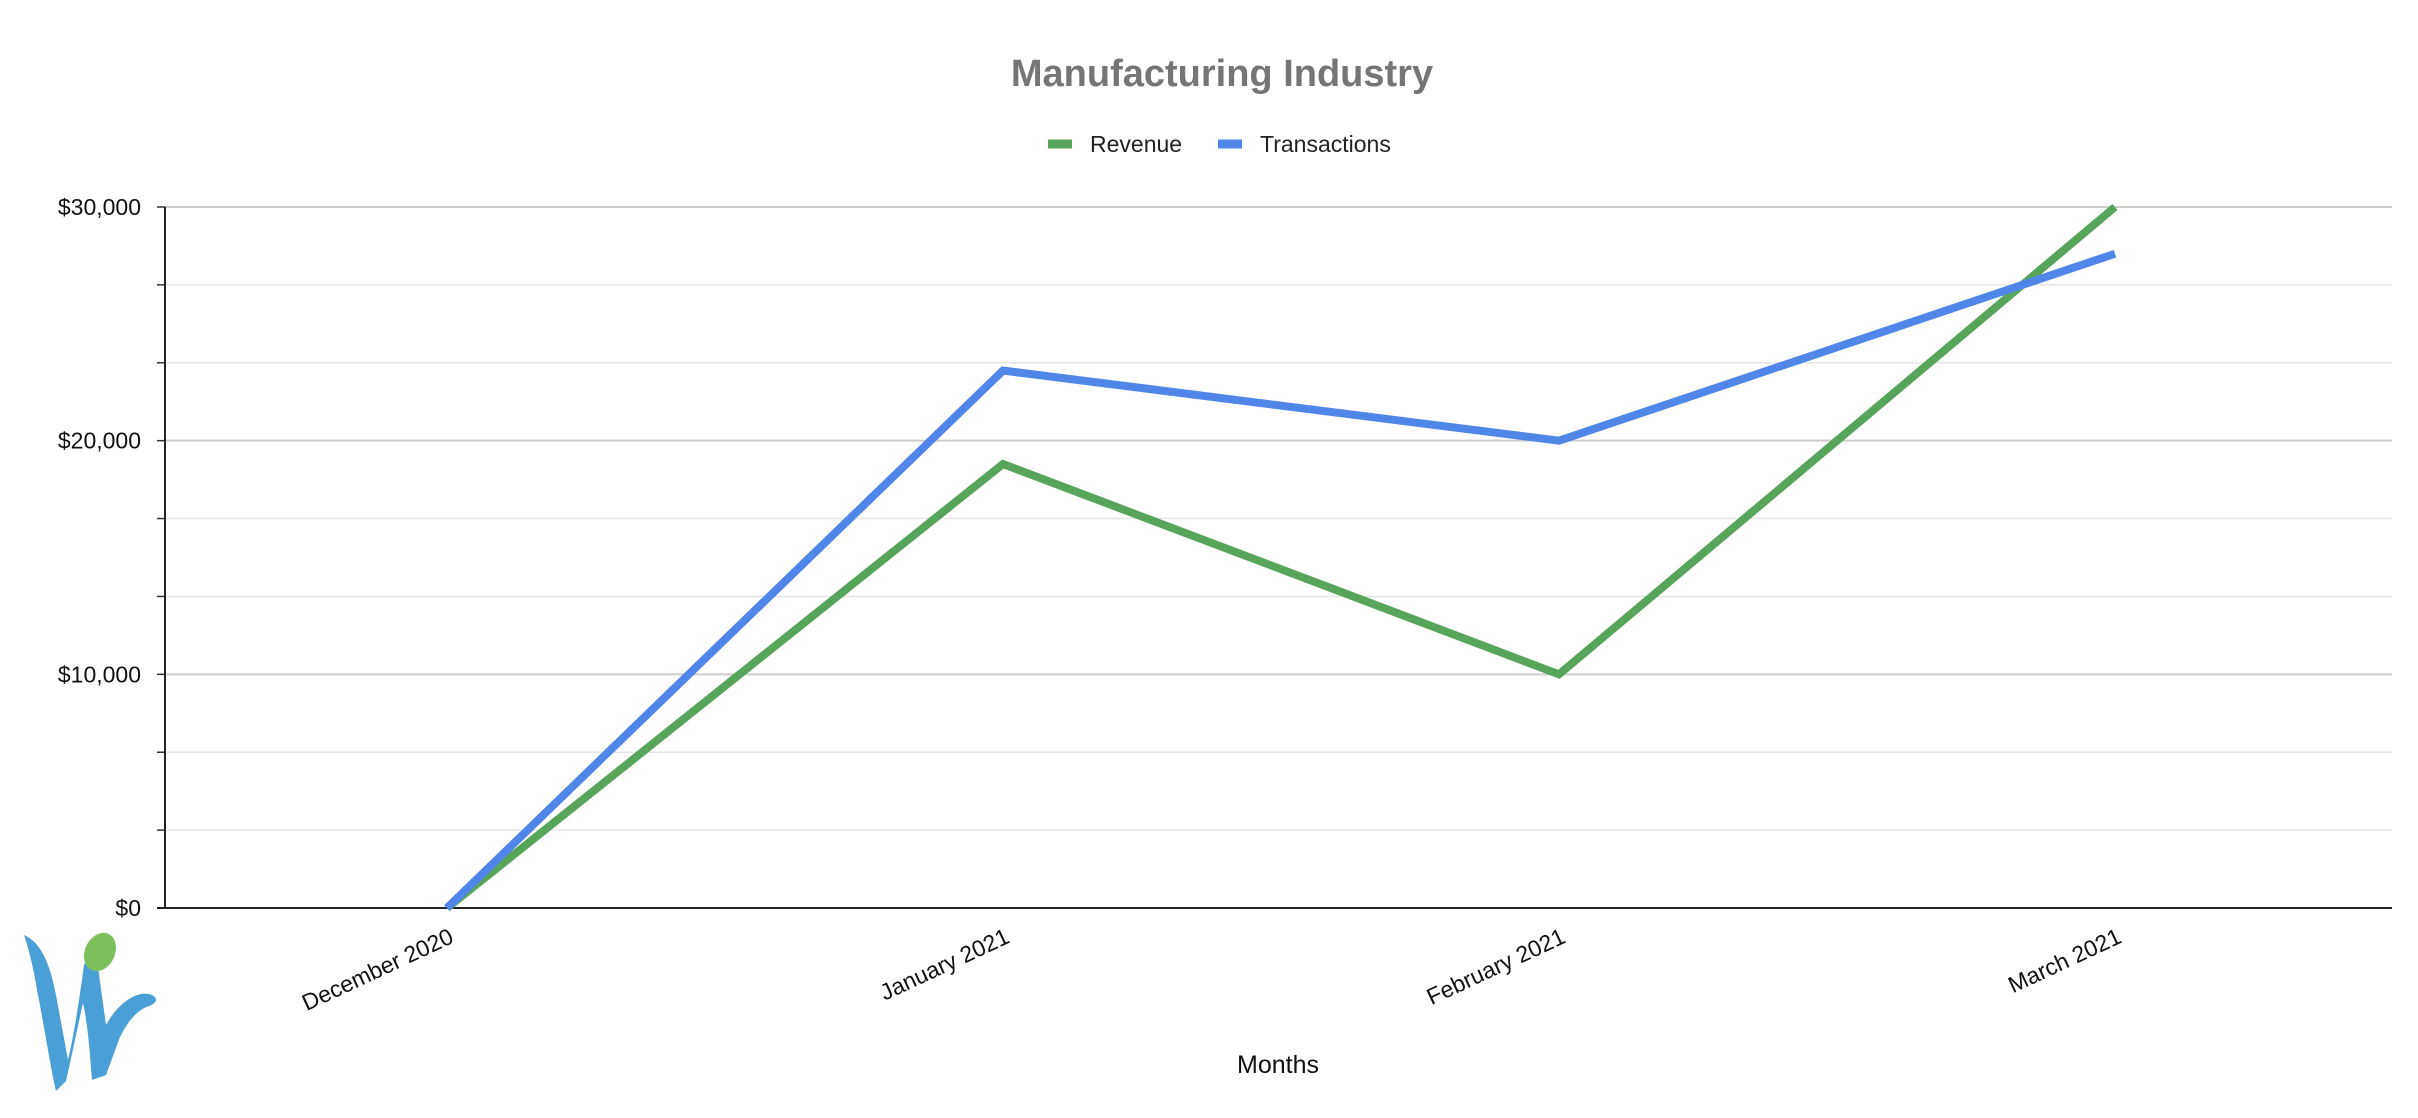  I want to click on x-axis-title: Months, so click(1278, 1065).